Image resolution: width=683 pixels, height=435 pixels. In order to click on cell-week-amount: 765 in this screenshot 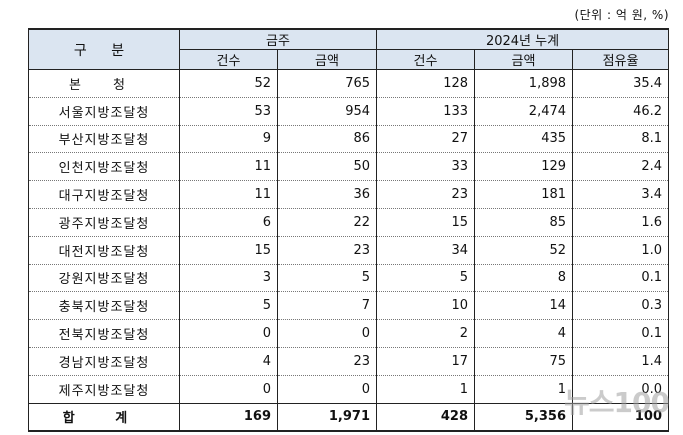, I will do `click(327, 83)`.